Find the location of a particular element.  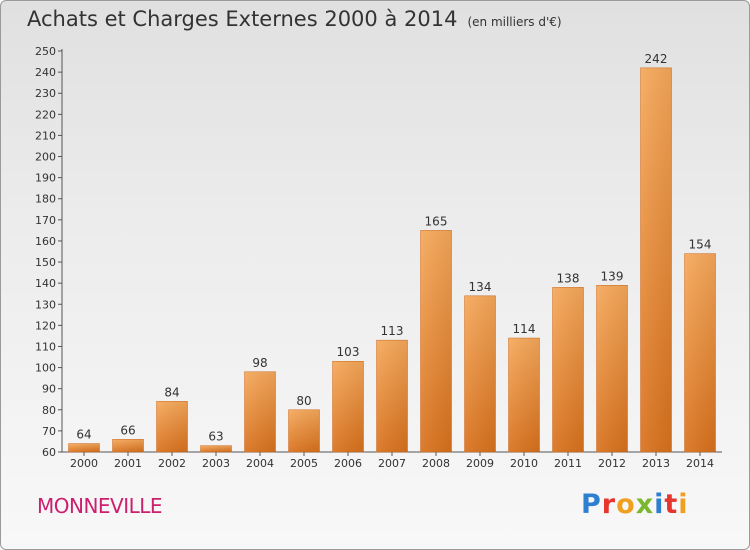

logo-letter: t is located at coordinates (671, 504).